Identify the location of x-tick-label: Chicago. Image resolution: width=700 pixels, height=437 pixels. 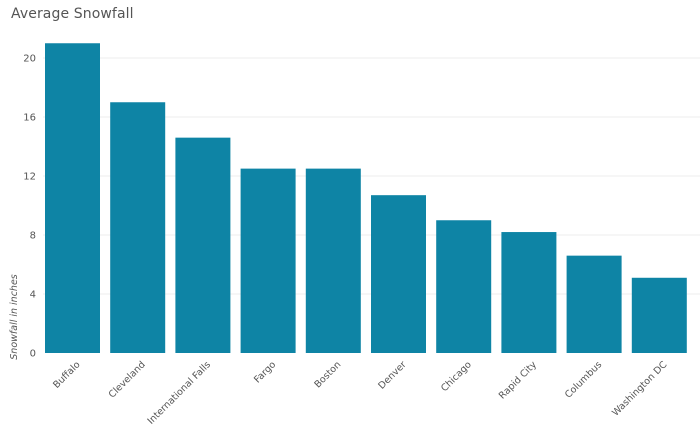
(456, 376).